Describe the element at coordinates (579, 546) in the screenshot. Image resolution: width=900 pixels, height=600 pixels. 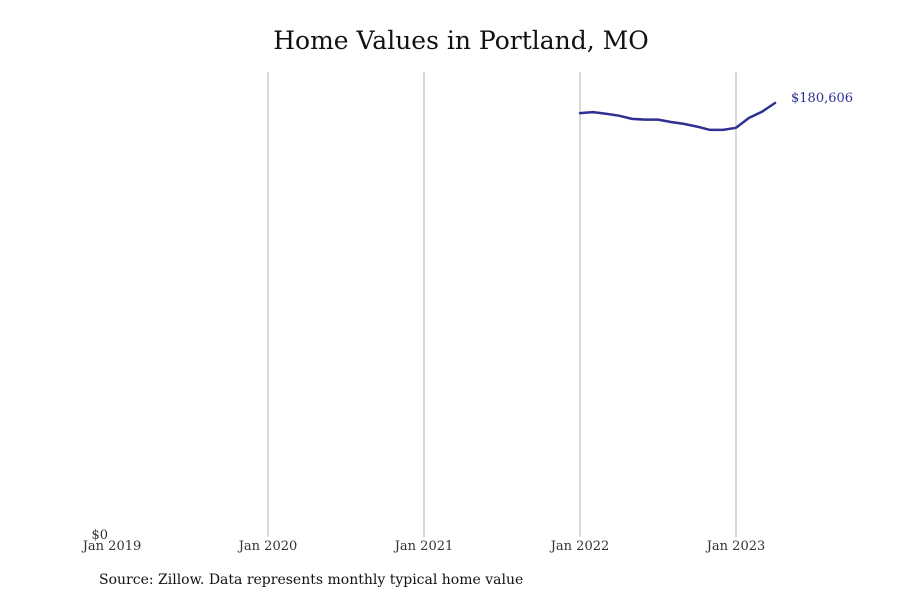
I see `x-tick-label: Jan 2022` at that location.